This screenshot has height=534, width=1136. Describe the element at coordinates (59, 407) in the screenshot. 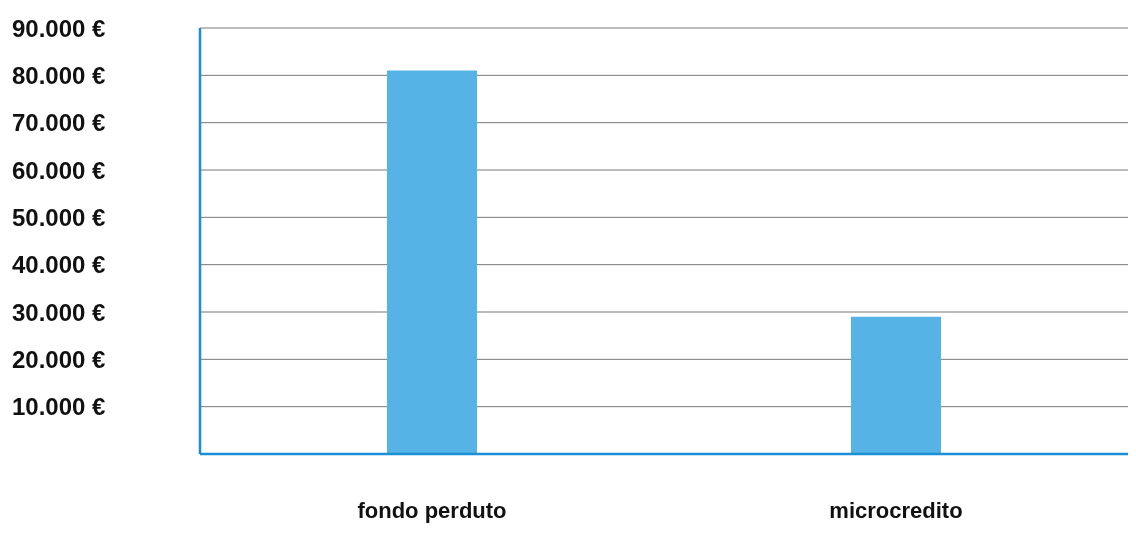

I see `y-tick-label: 10.000 €` at that location.